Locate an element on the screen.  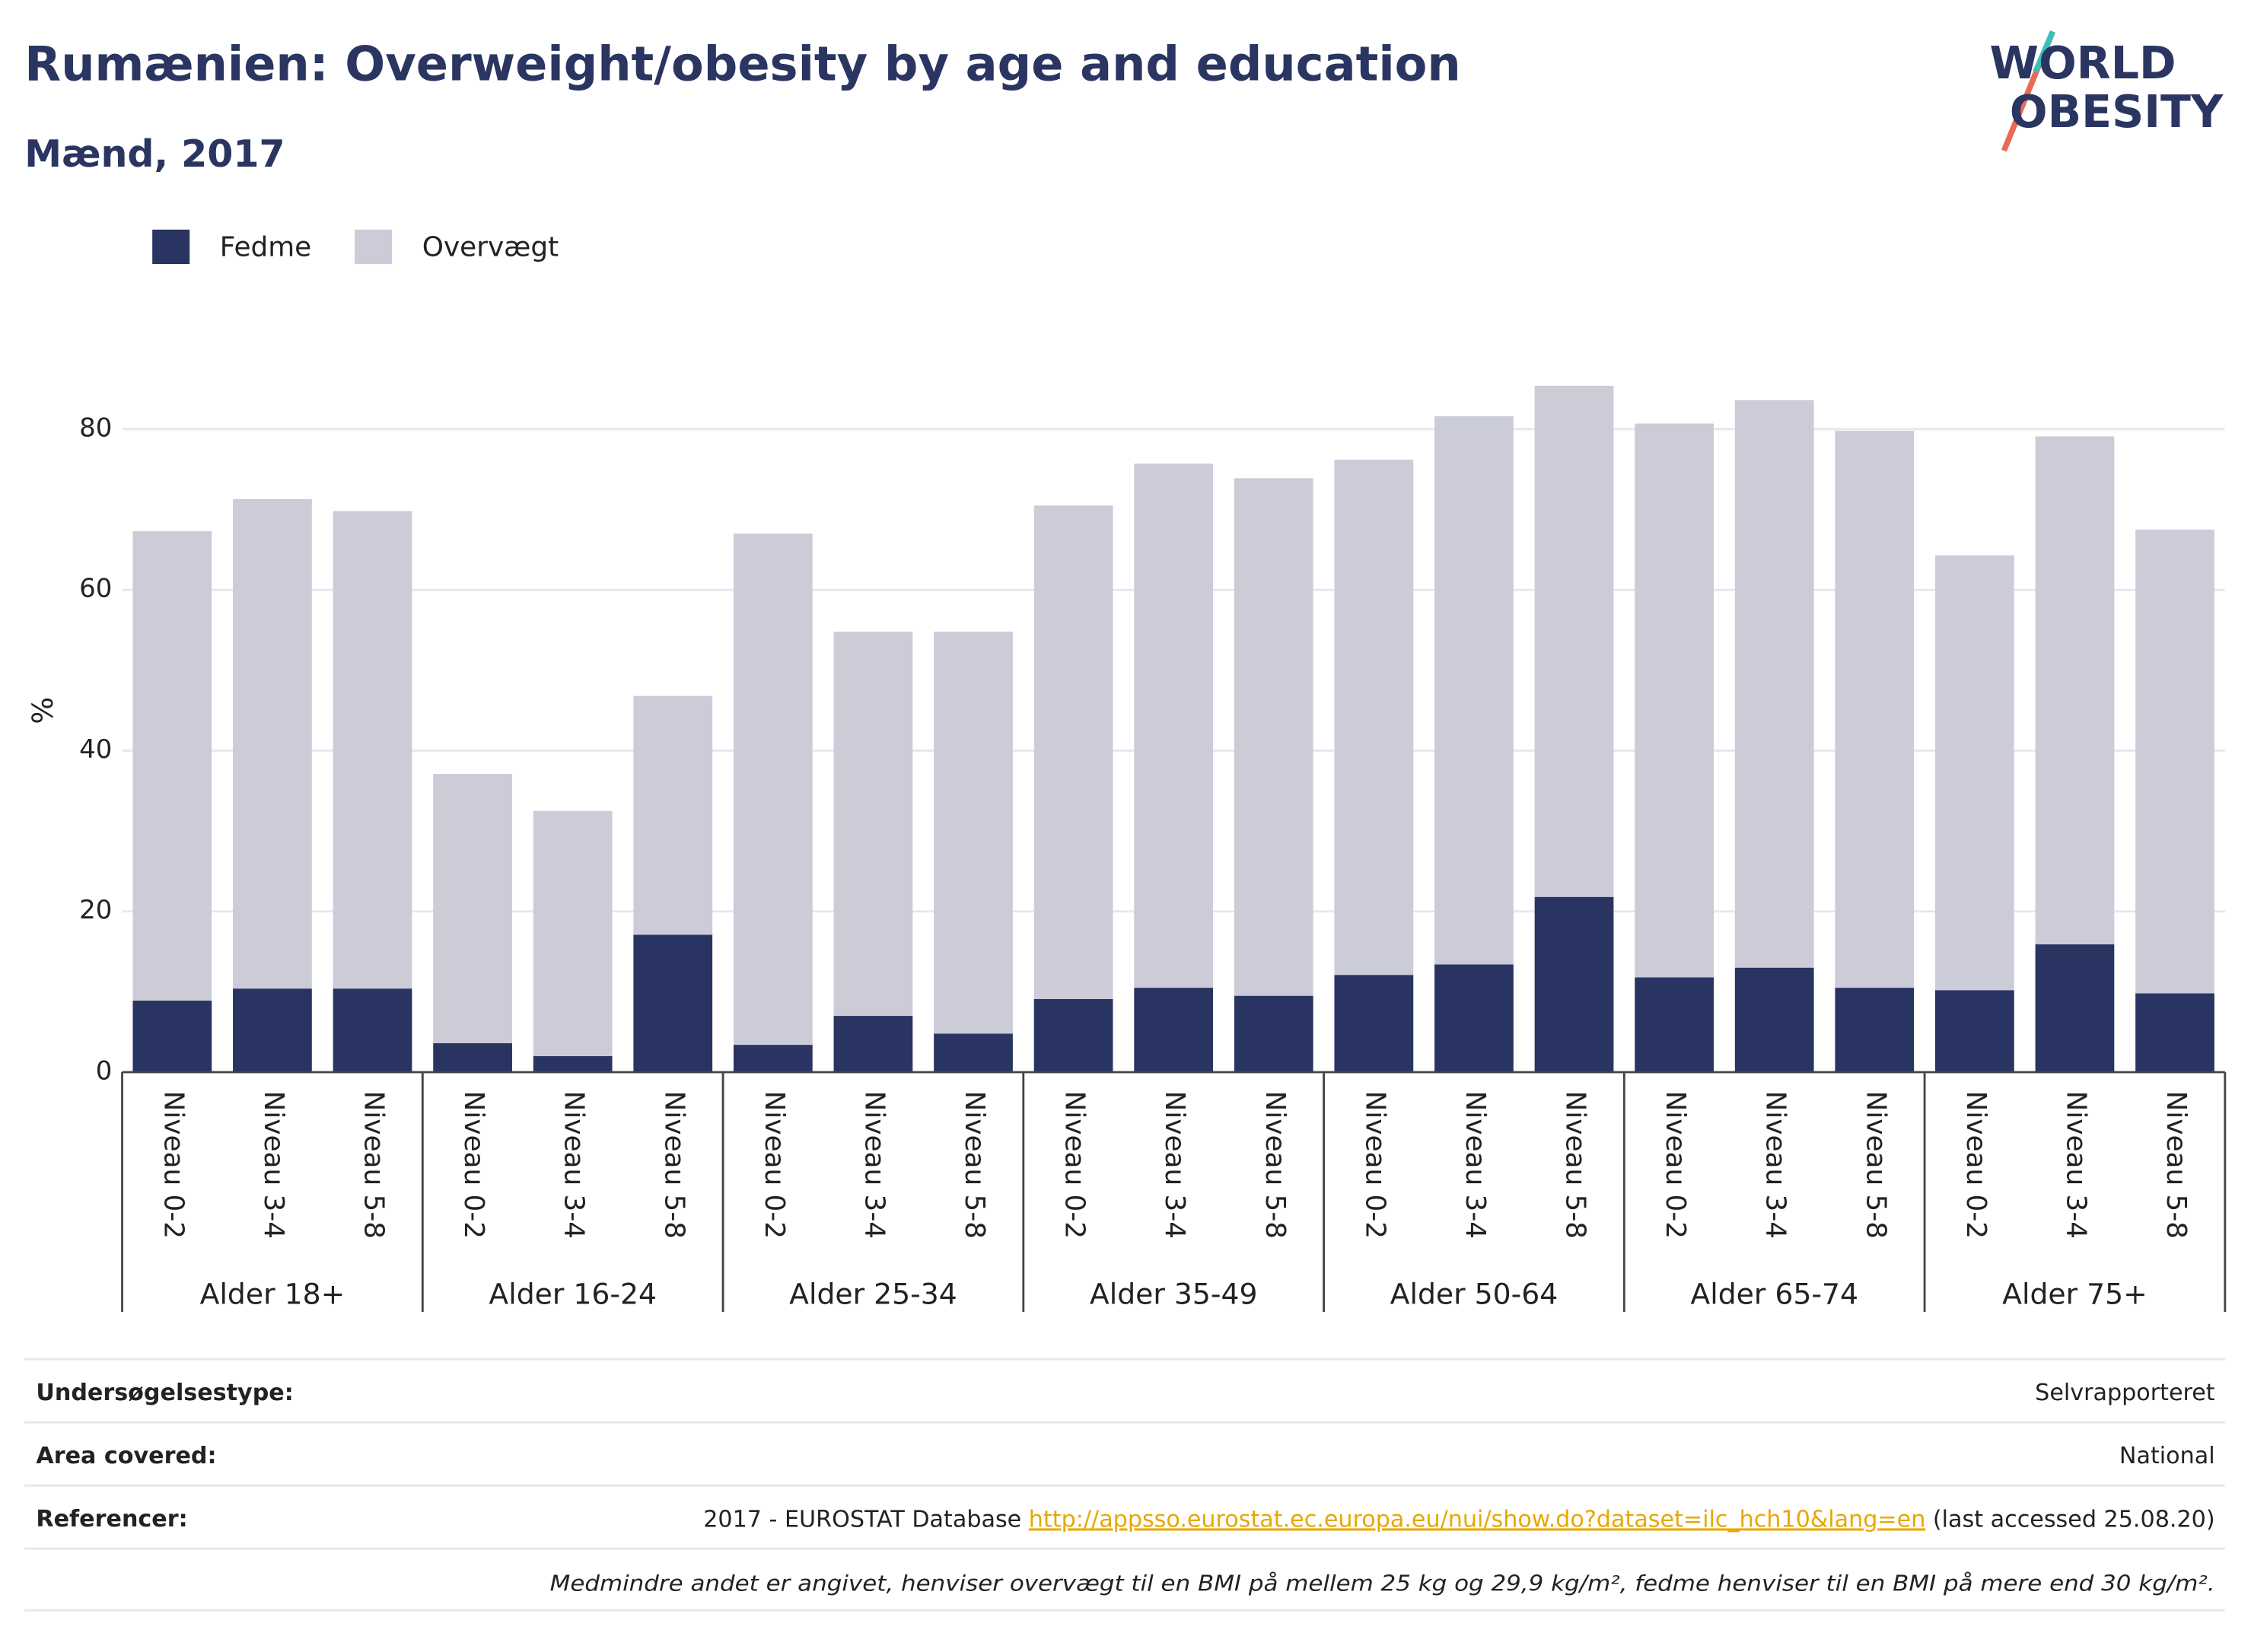
y-tick-label: 20 is located at coordinates (95, 910).